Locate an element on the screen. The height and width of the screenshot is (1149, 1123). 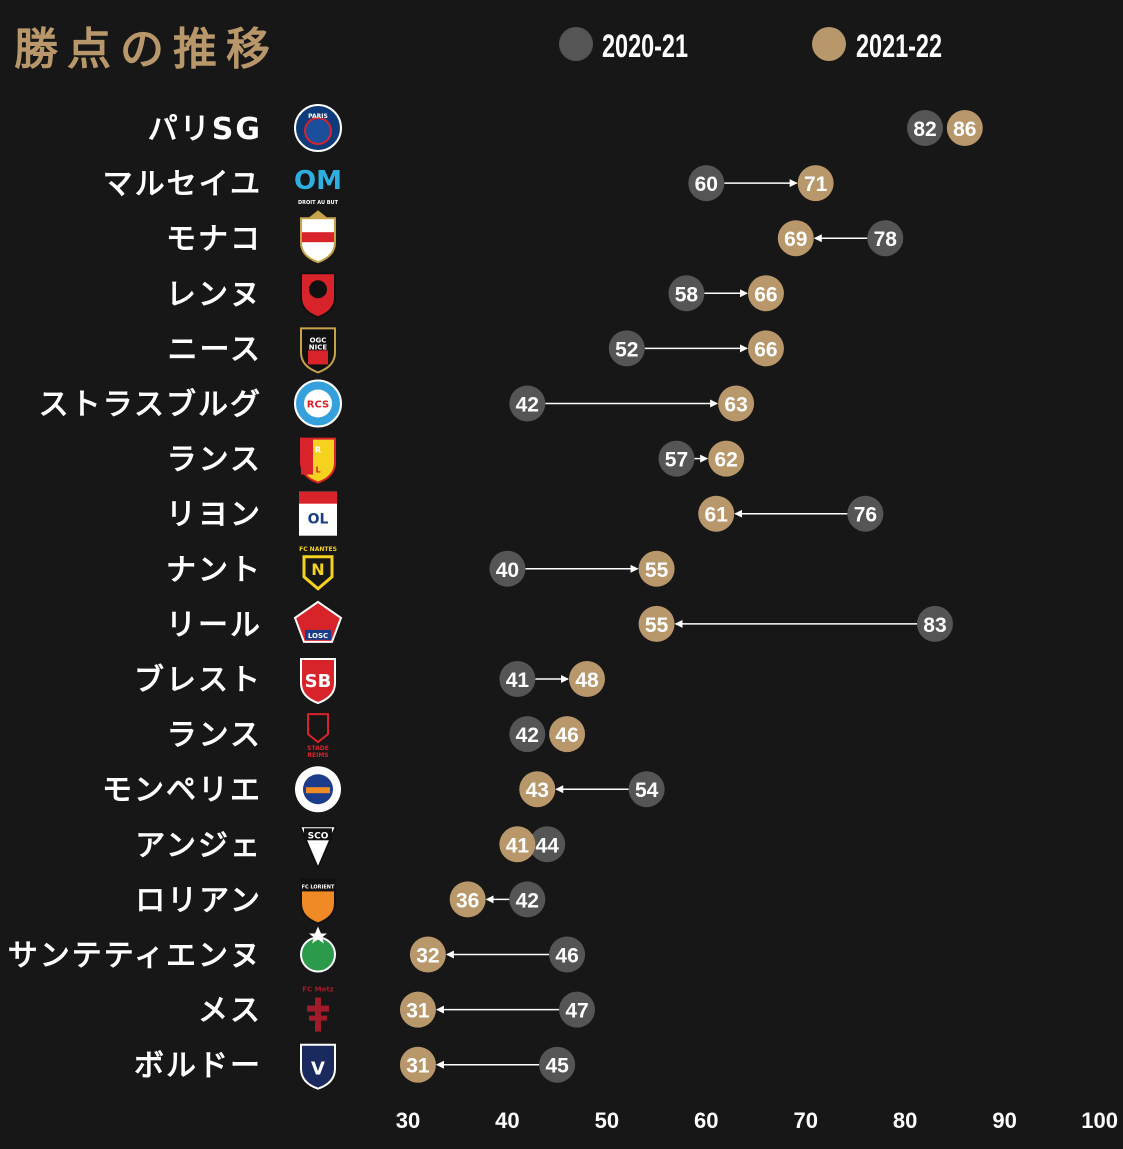
team-label: リール is located at coordinates (214, 625).